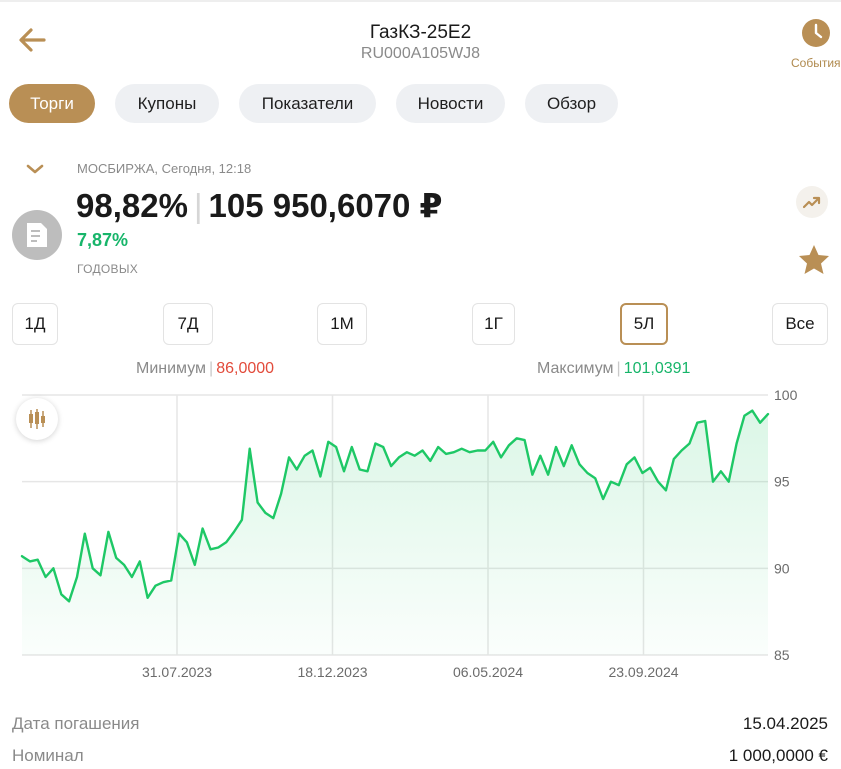 This screenshot has width=841, height=769. What do you see at coordinates (493, 324) in the screenshot?
I see `period-1y: 1Г` at bounding box center [493, 324].